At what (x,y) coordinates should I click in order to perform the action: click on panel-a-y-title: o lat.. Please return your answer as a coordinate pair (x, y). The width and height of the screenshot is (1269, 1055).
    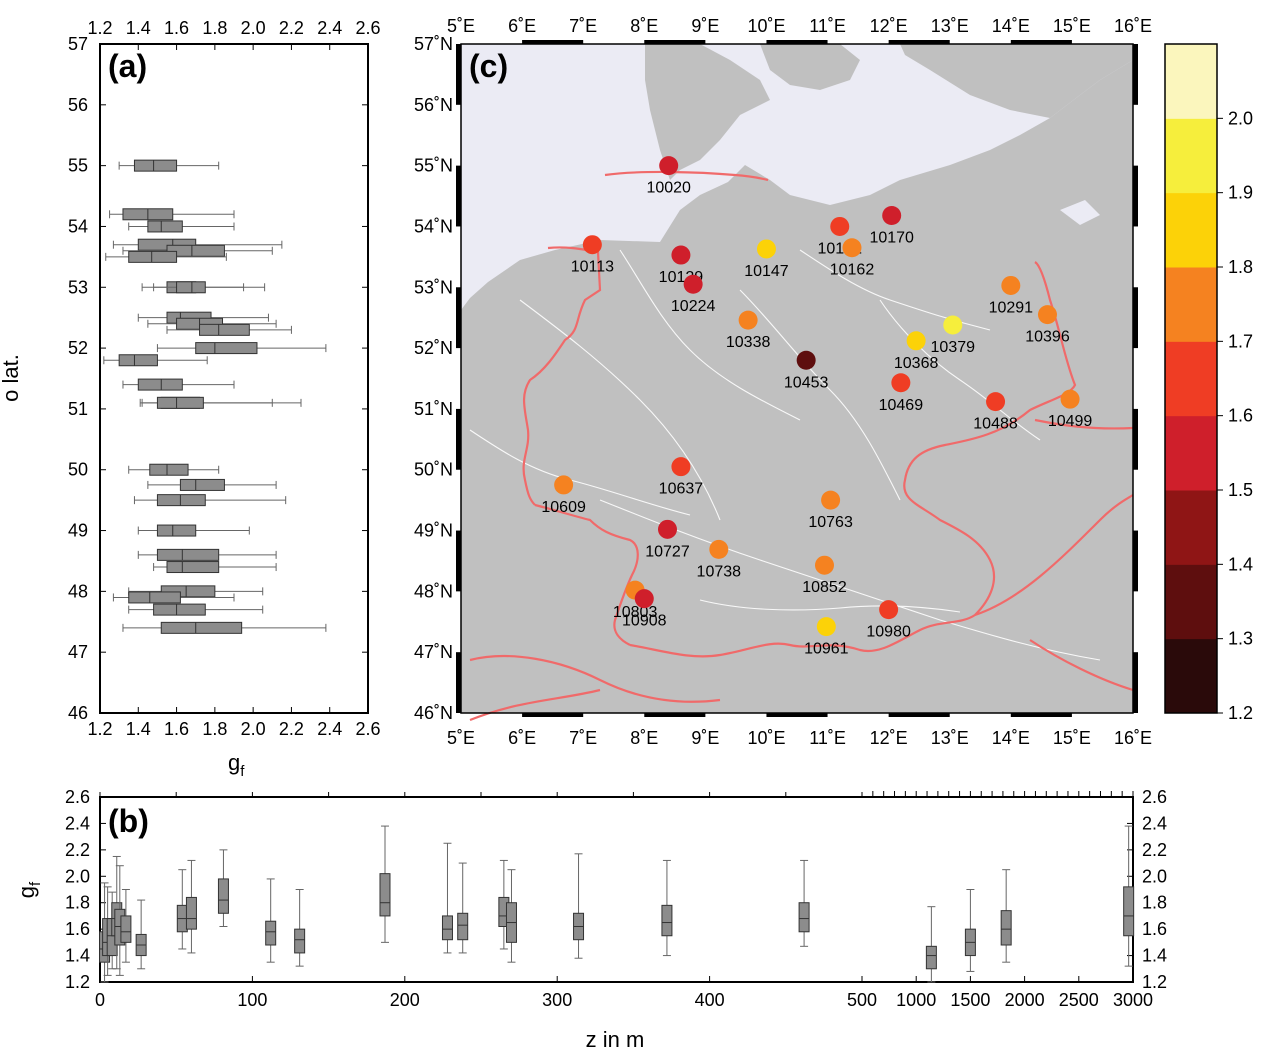
    Looking at the image, I should click on (11, 378).